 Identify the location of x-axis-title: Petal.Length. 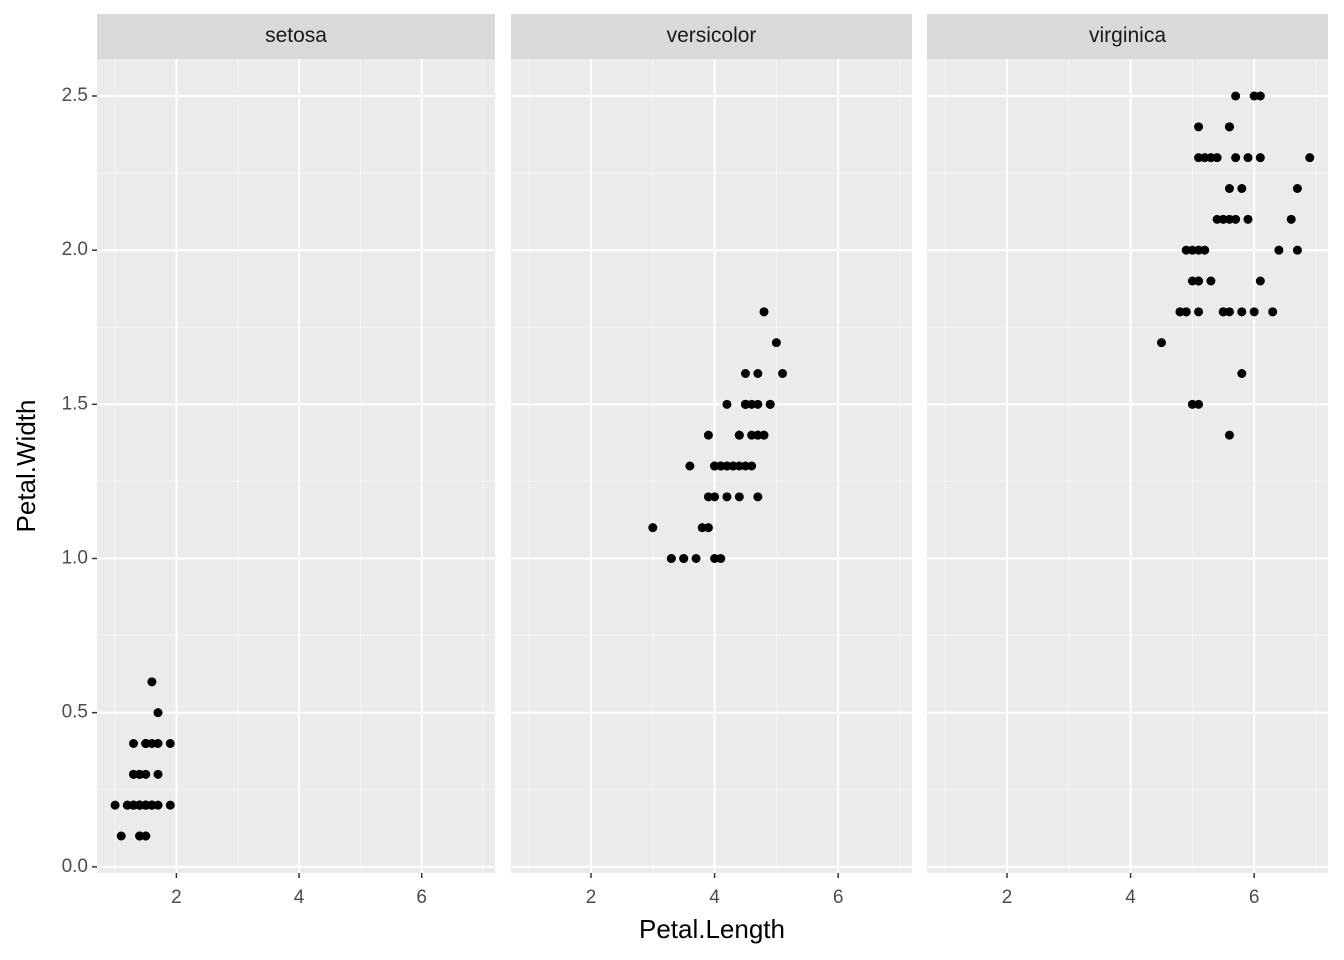
(712, 929).